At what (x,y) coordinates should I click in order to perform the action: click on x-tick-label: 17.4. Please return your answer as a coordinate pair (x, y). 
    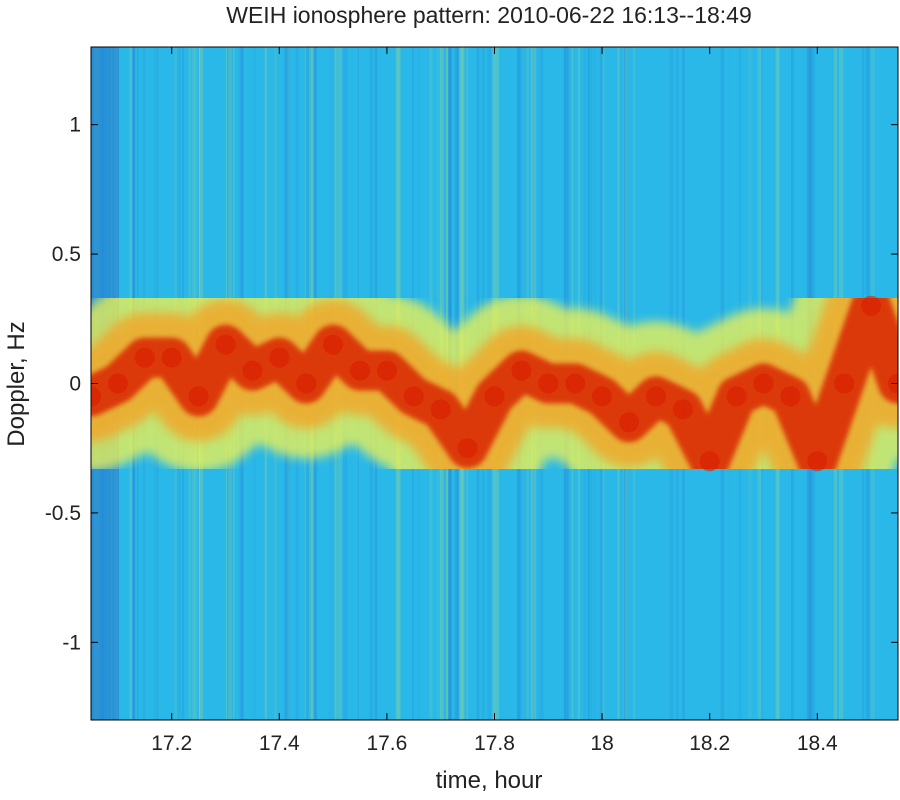
    Looking at the image, I should click on (279, 743).